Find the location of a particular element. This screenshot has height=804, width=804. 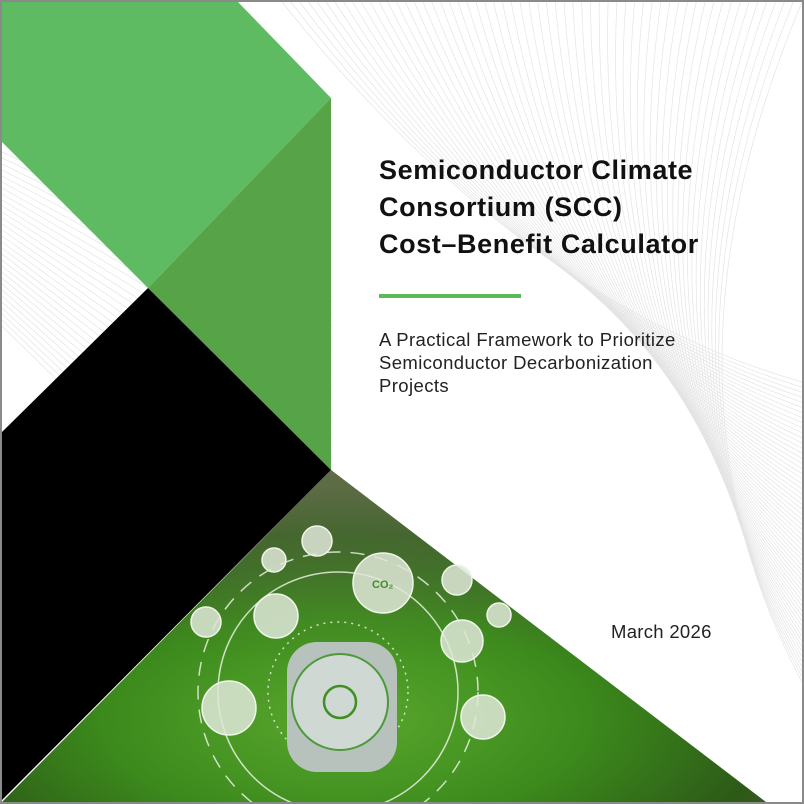

subtitle-line: A Practical Framework to Prioritize is located at coordinates (527, 339).